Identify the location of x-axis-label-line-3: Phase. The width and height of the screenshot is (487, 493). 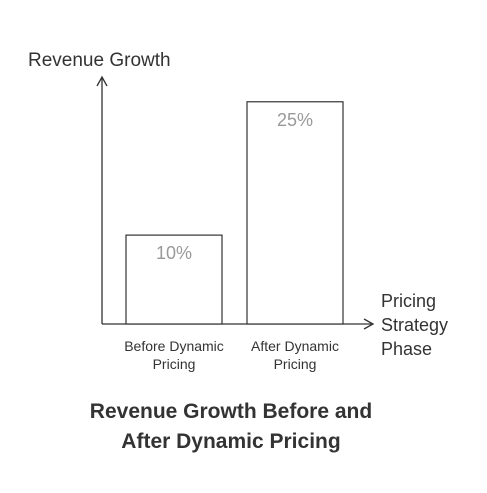
(406, 349).